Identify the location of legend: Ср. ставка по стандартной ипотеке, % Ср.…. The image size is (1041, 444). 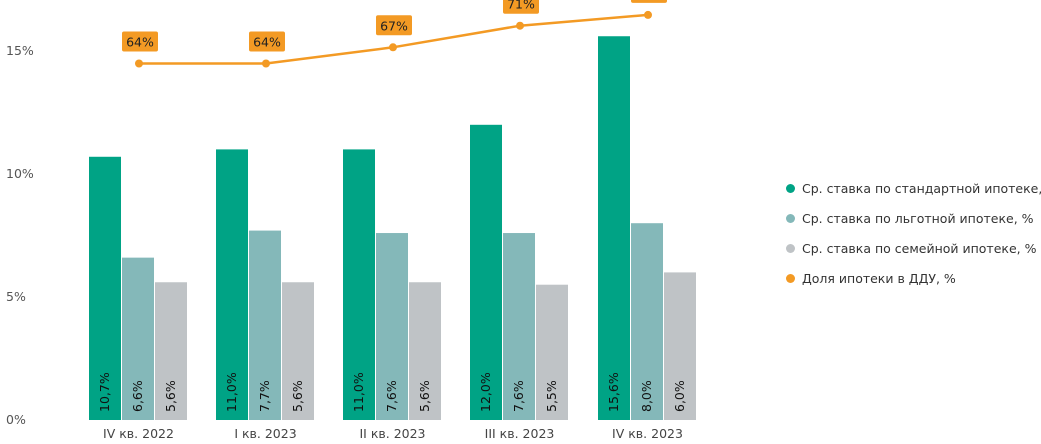
(913, 233).